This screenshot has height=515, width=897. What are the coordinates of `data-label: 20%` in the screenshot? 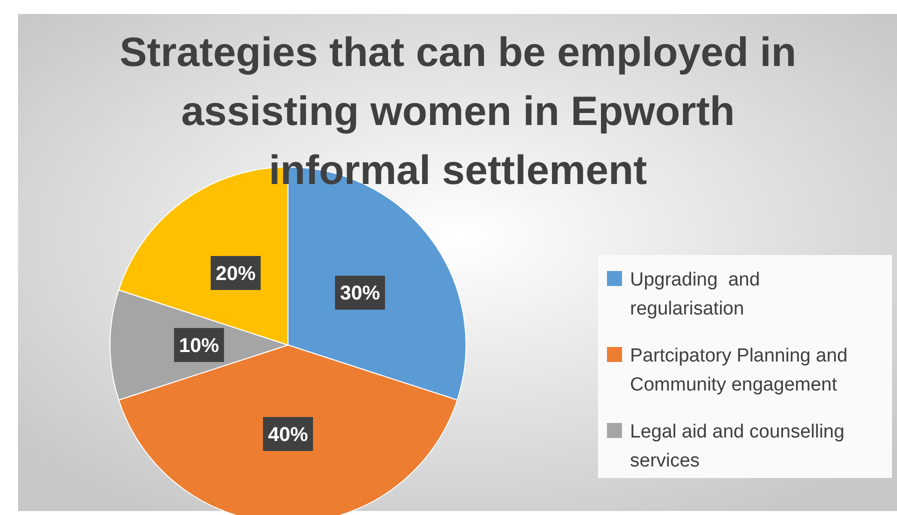 It's located at (236, 273).